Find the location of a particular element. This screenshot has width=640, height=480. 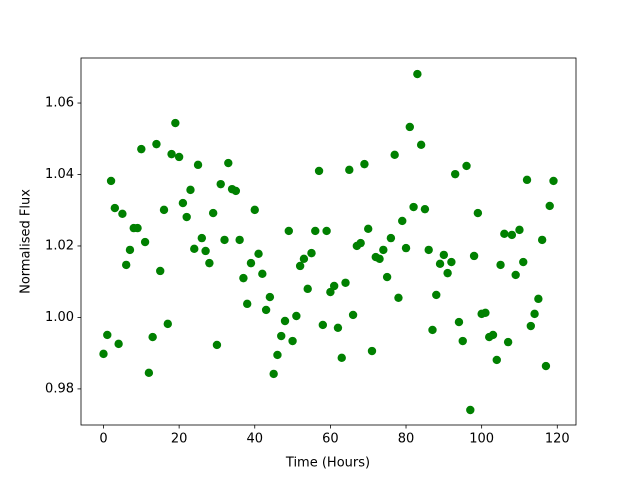

y-tick-label: 1.00 is located at coordinates (59, 317).